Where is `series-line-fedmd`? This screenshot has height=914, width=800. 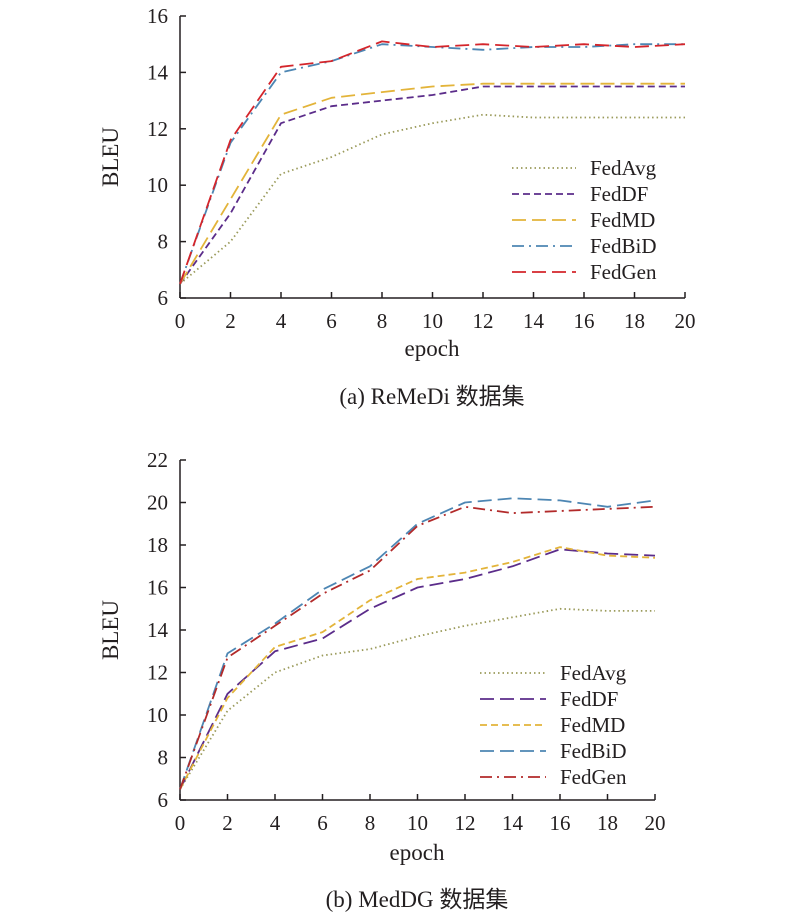 series-line-fedmd is located at coordinates (432, 183).